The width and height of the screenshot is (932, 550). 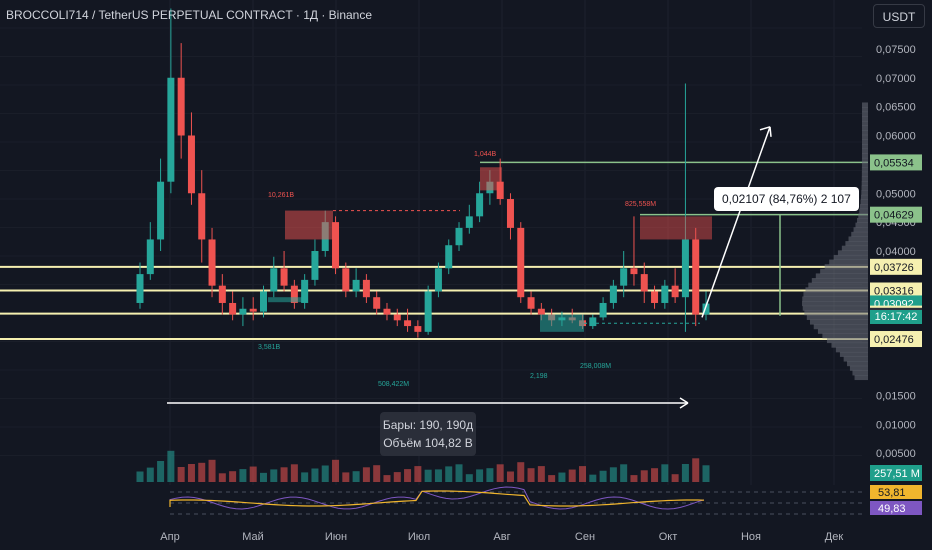 What do you see at coordinates (765, 131) in the screenshot?
I see `arrow-head` at bounding box center [765, 131].